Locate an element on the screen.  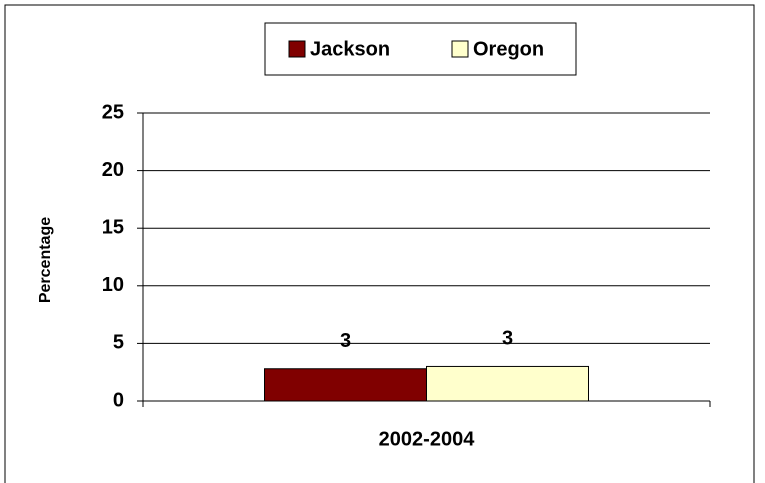
x-tick-label: 2002-2004 is located at coordinates (427, 439).